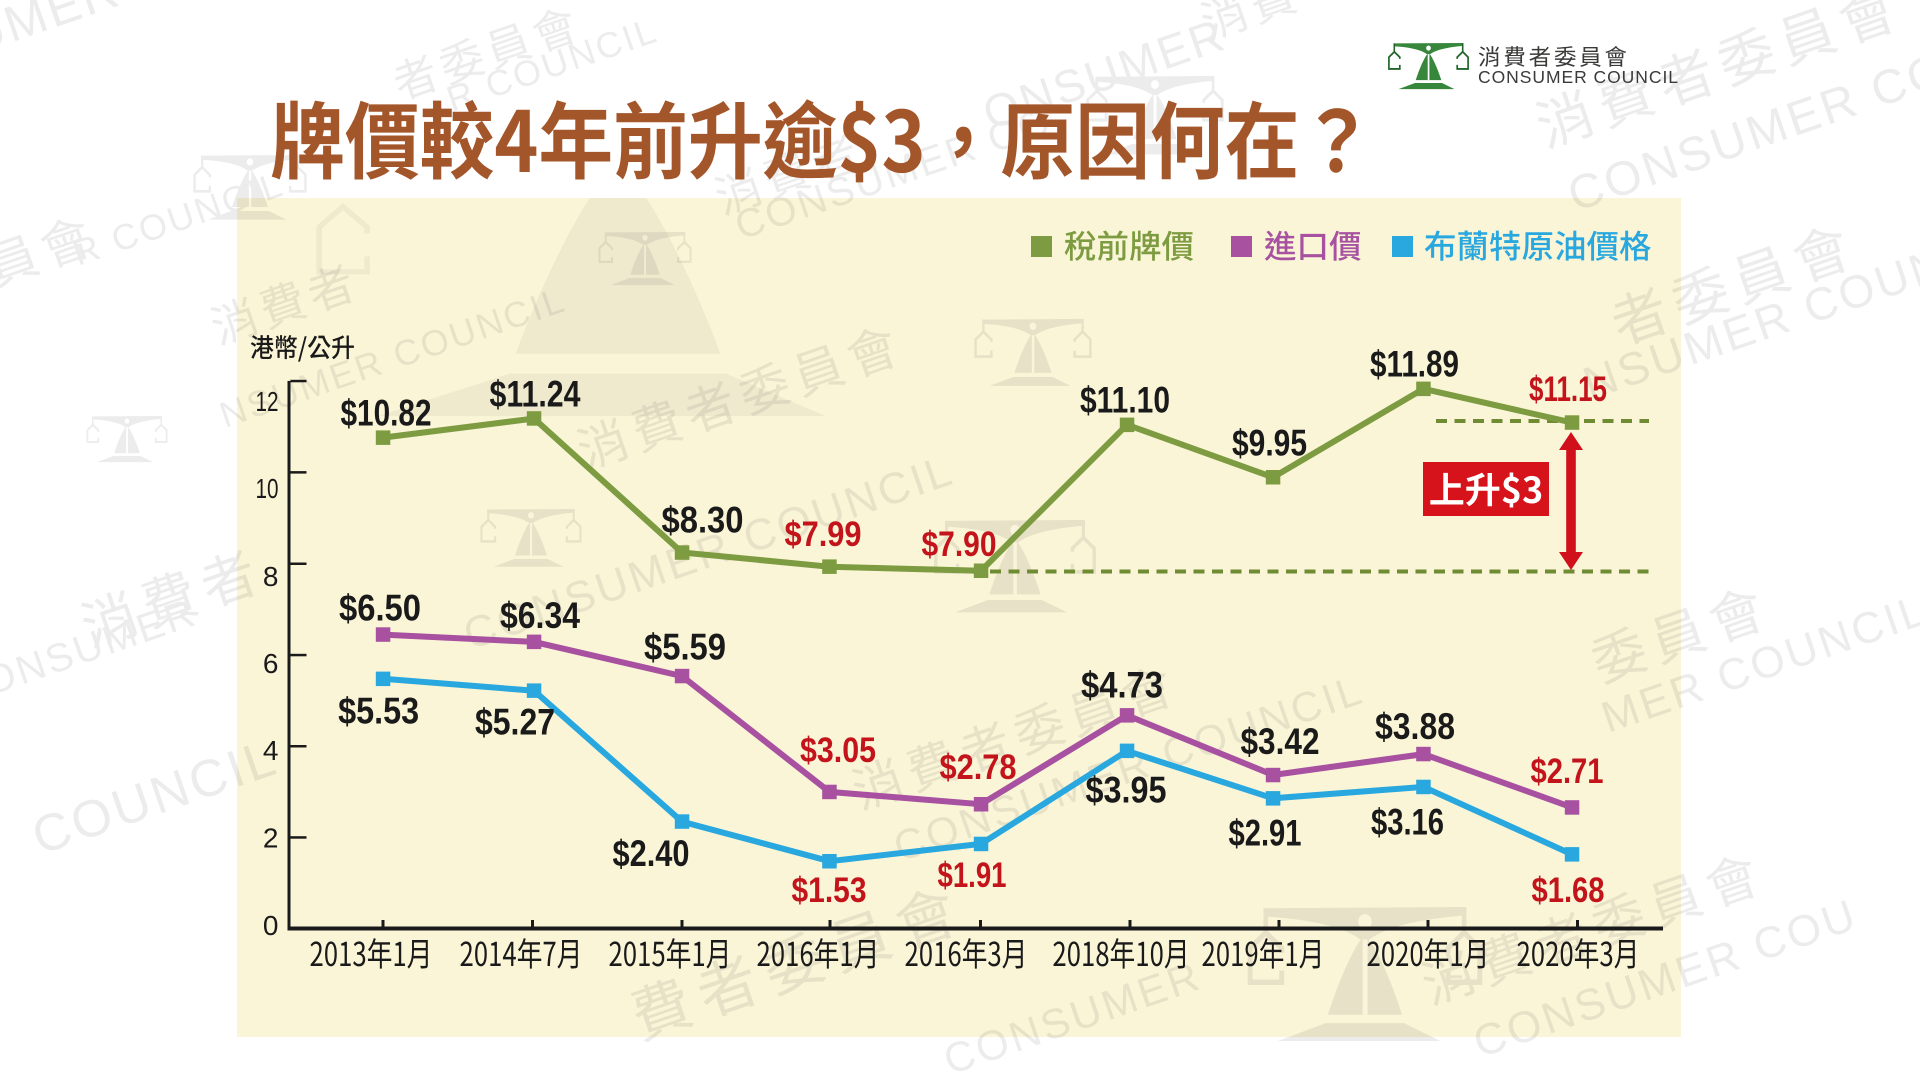  Describe the element at coordinates (1568, 389) in the screenshot. I see `svg-text: $11.15` at that location.